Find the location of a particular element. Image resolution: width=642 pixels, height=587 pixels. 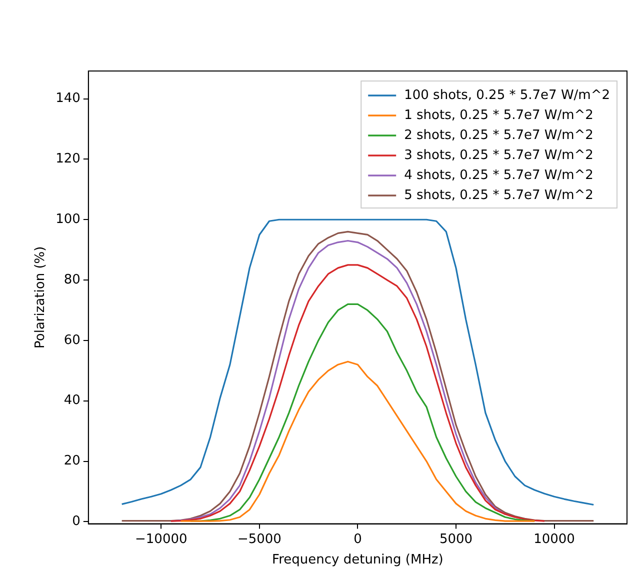

legend-label: 2 shots, 0.25 * 5.7e7 W/m^2 is located at coordinates (499, 135).